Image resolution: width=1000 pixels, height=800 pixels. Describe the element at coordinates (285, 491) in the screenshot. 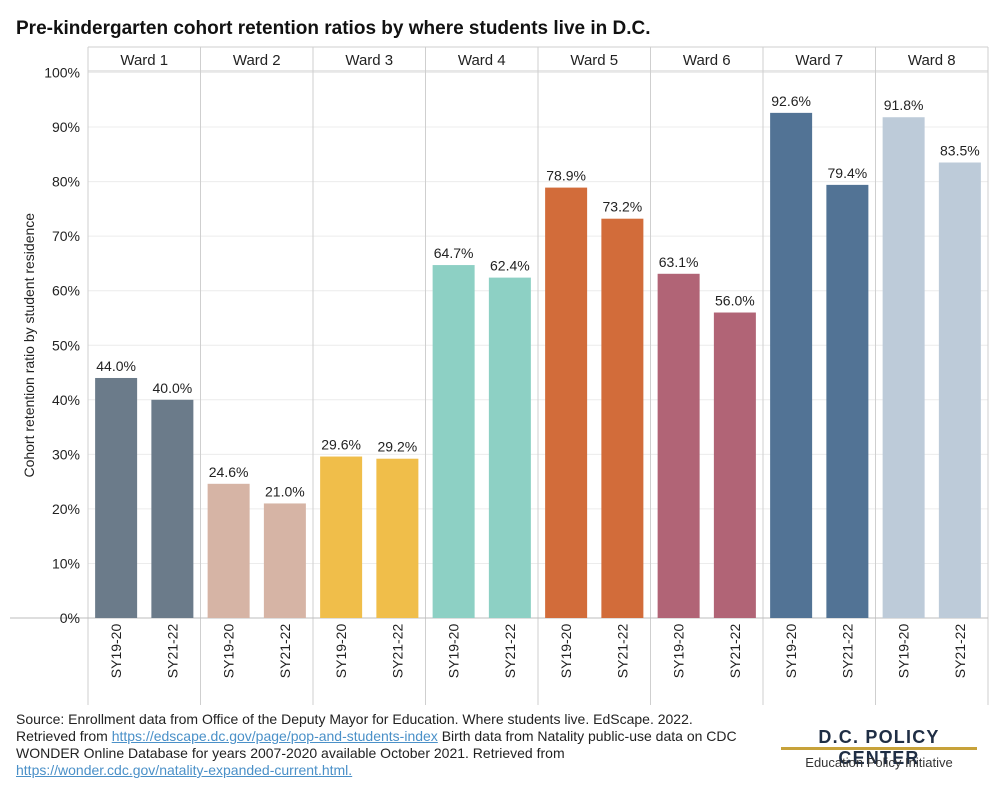

I see `bar-data-label: 21.0%` at that location.